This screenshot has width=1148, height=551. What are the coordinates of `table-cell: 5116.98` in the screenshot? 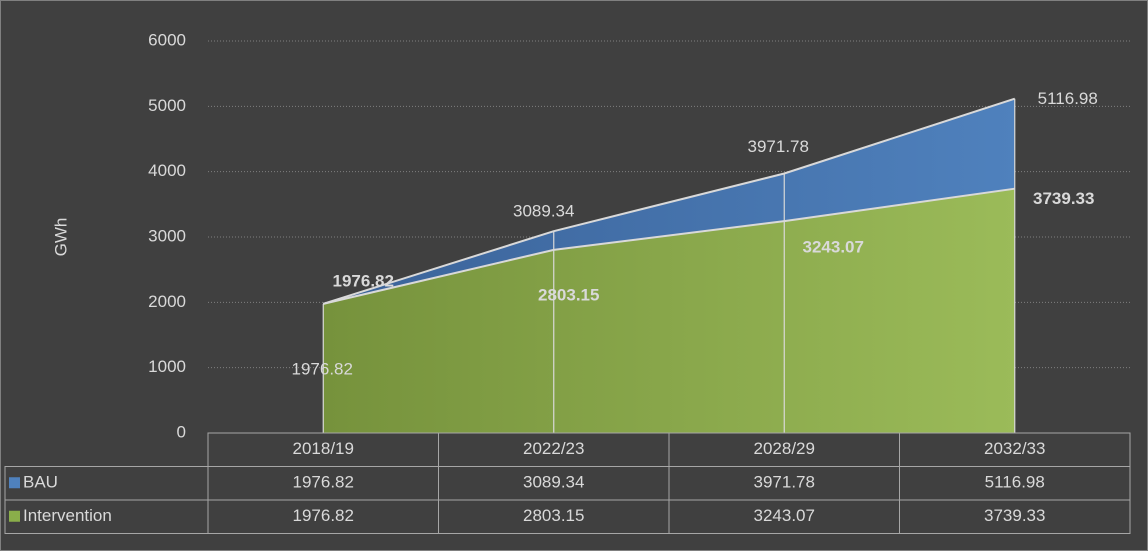 It's located at (1015, 482).